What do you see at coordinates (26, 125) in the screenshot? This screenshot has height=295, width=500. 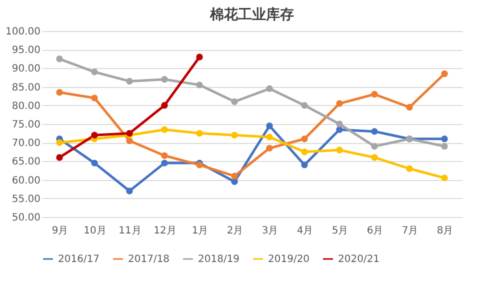 I see `y-tick-label: 75.00` at bounding box center [26, 125].